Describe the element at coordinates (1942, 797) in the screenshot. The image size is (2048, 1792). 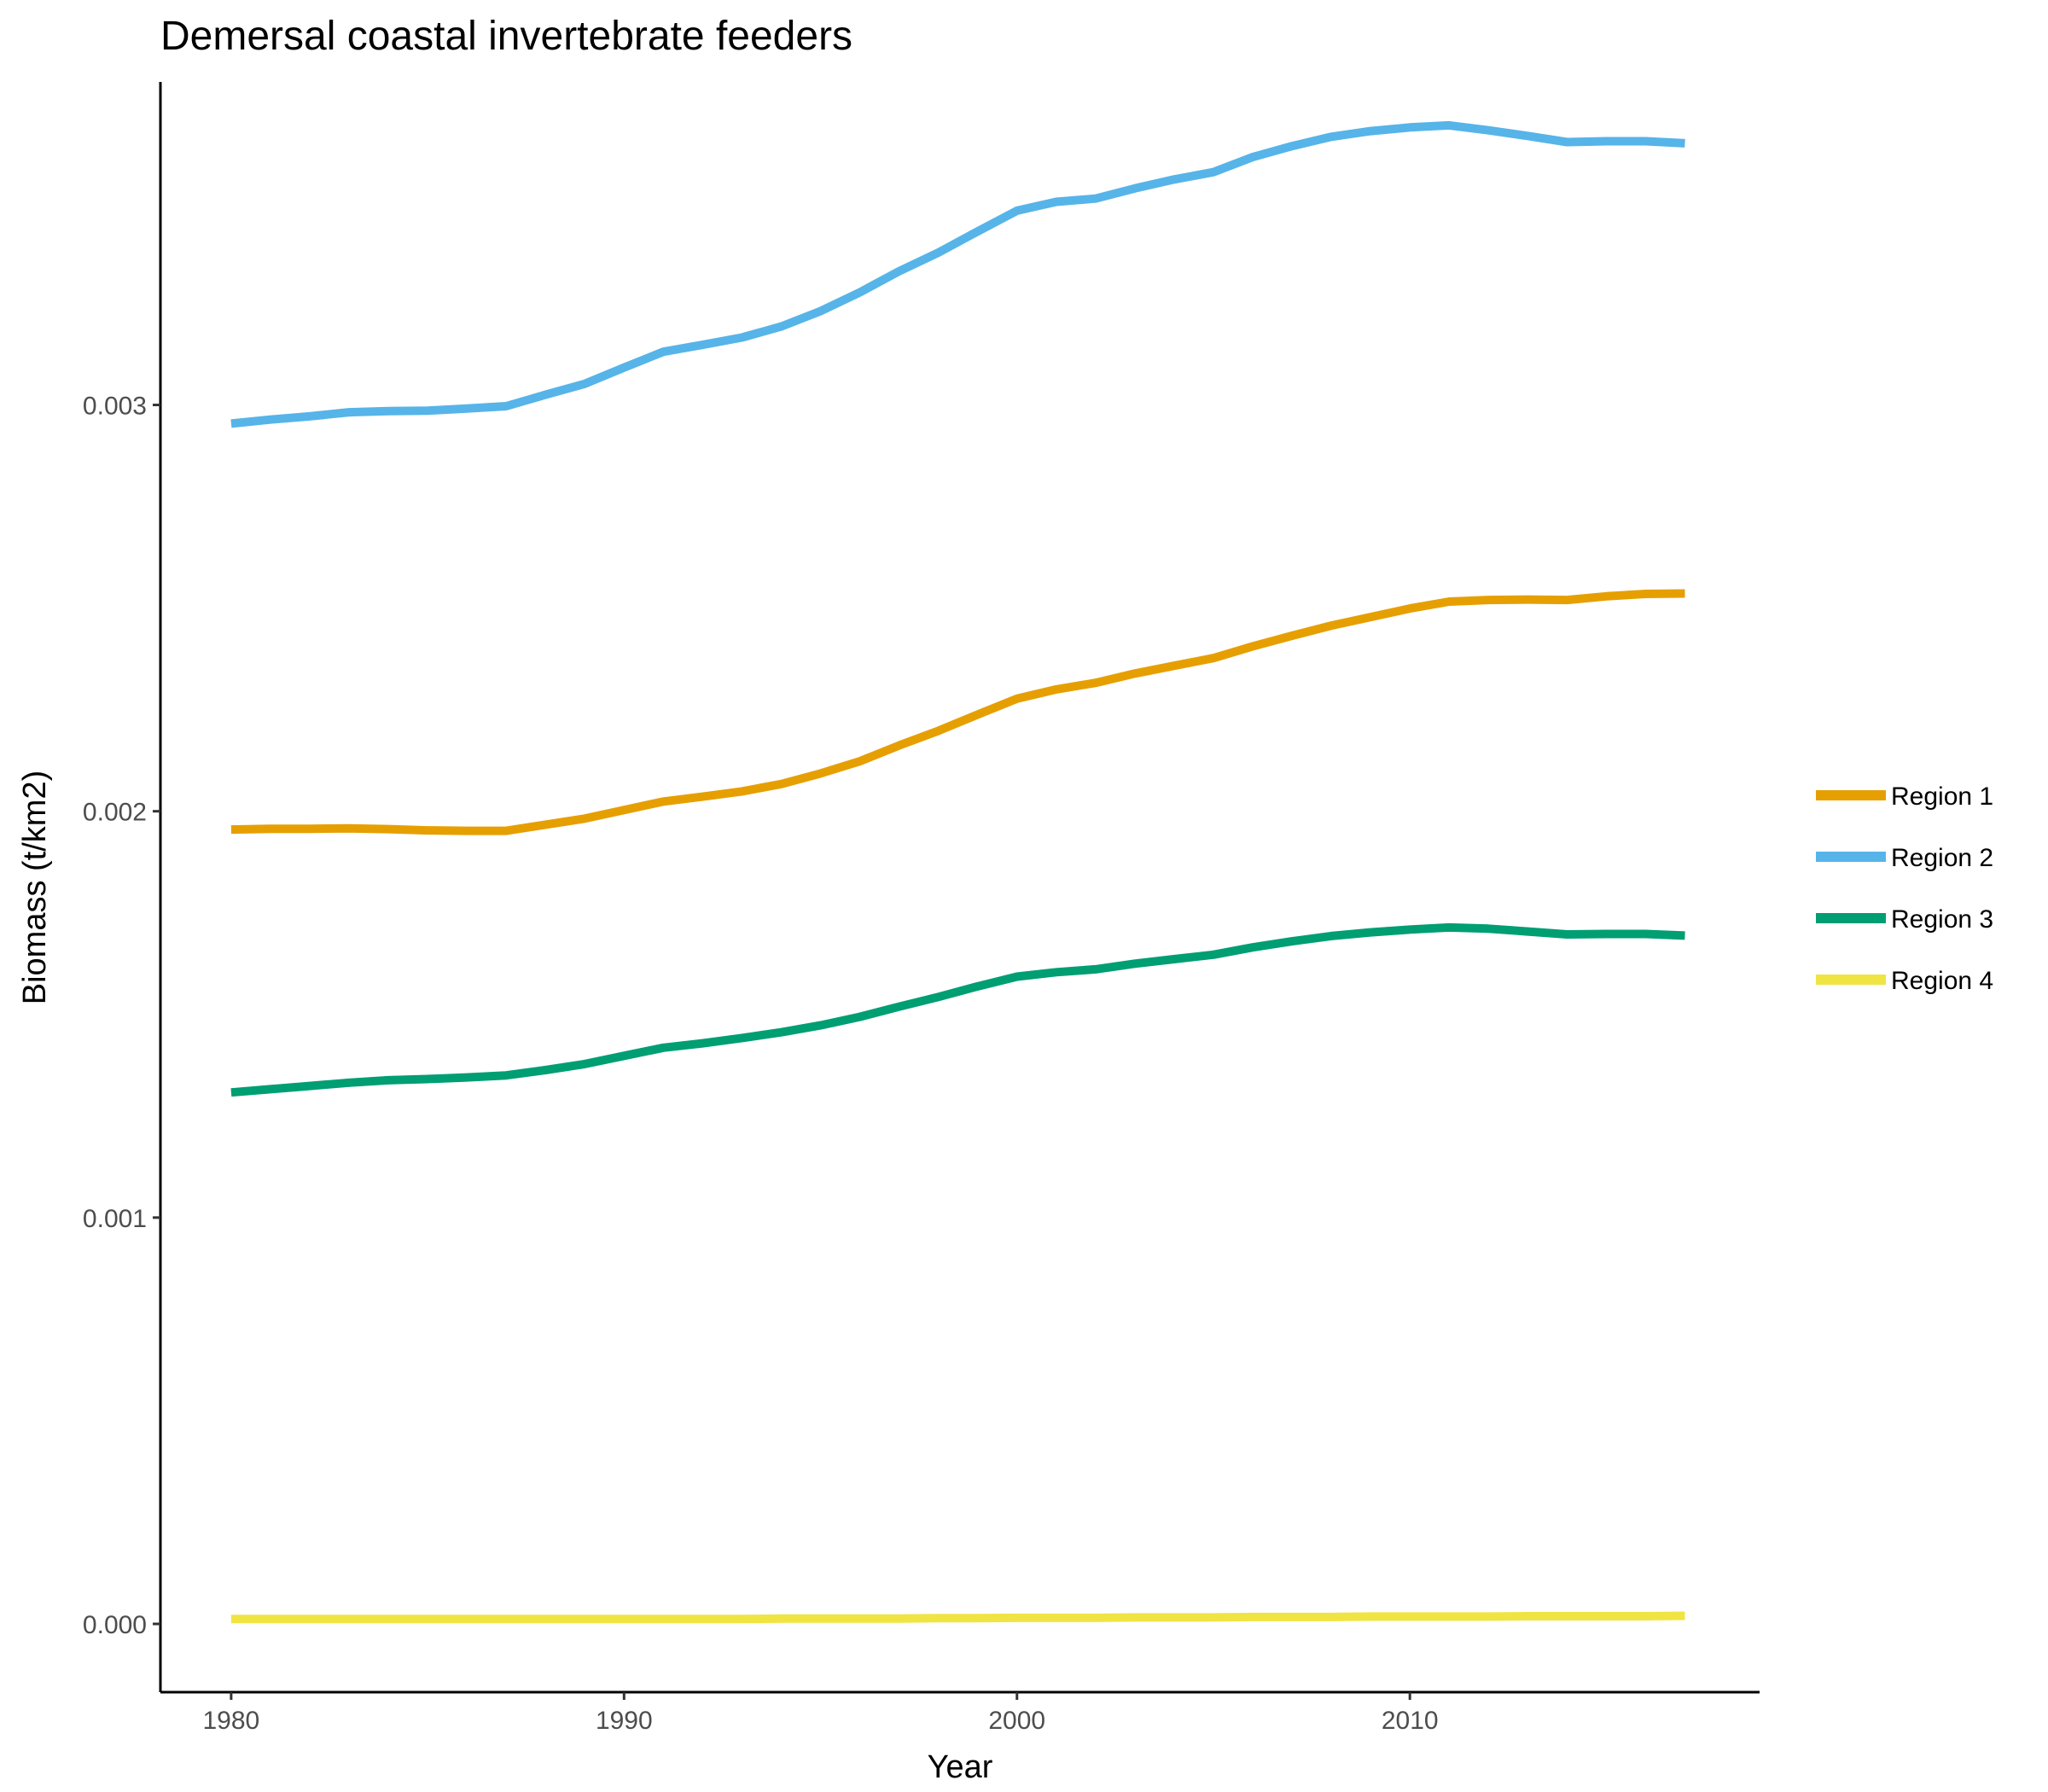
I see `legend-label: Region 1` at that location.